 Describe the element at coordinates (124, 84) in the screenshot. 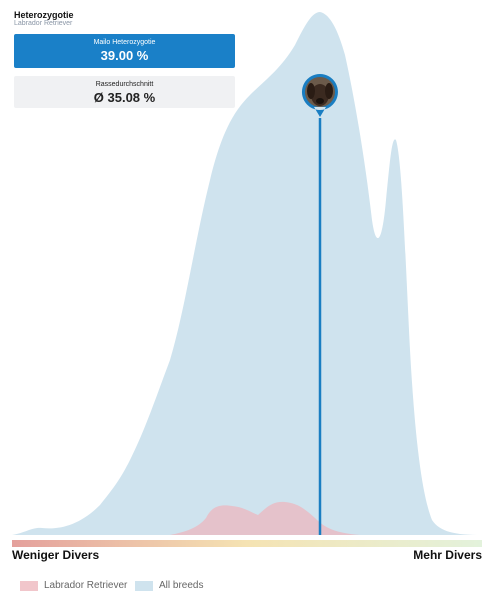

I see `card-label: Rassedurchschnitt` at that location.